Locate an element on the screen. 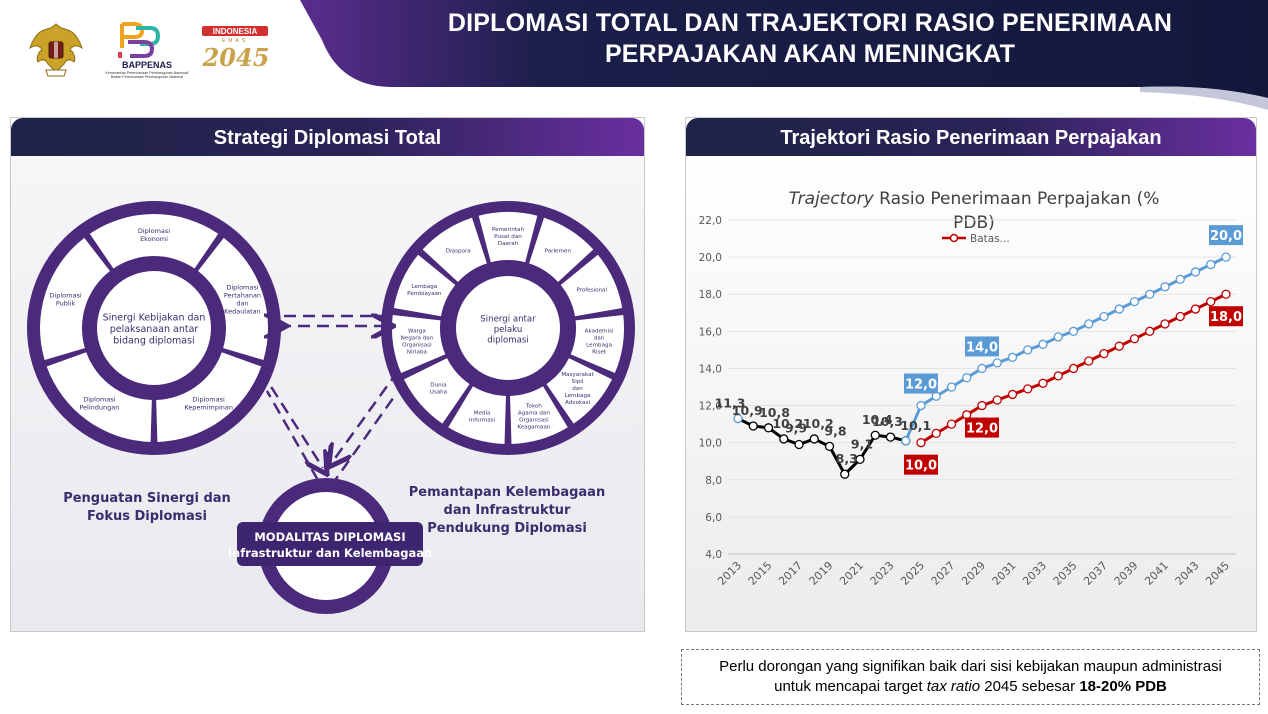  right-wheel-segment-label: Tokoh Agama dan Organisasi Keagamaan is located at coordinates (534, 417).